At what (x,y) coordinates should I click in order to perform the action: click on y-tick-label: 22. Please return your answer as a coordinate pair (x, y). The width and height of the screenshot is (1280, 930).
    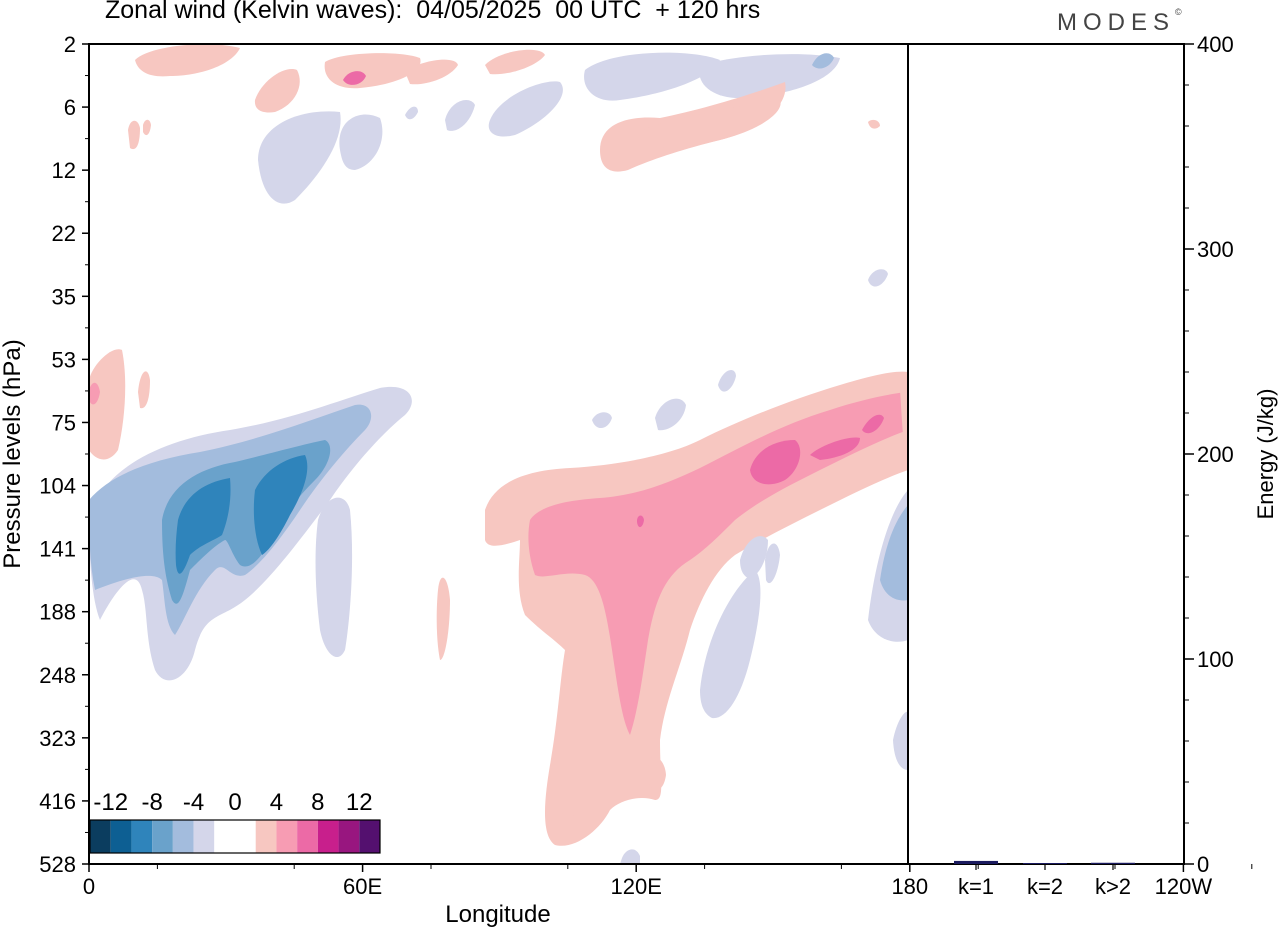
    Looking at the image, I should click on (64, 233).